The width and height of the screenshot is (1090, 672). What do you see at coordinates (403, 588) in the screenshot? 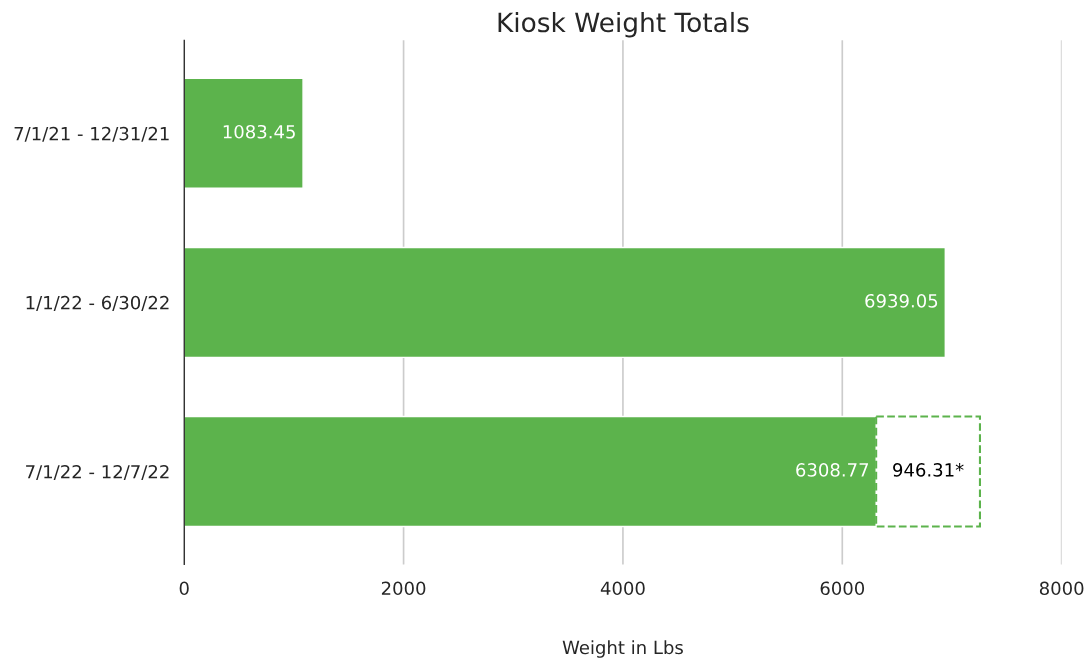
I see `x-tick-label: 2000` at bounding box center [403, 588].